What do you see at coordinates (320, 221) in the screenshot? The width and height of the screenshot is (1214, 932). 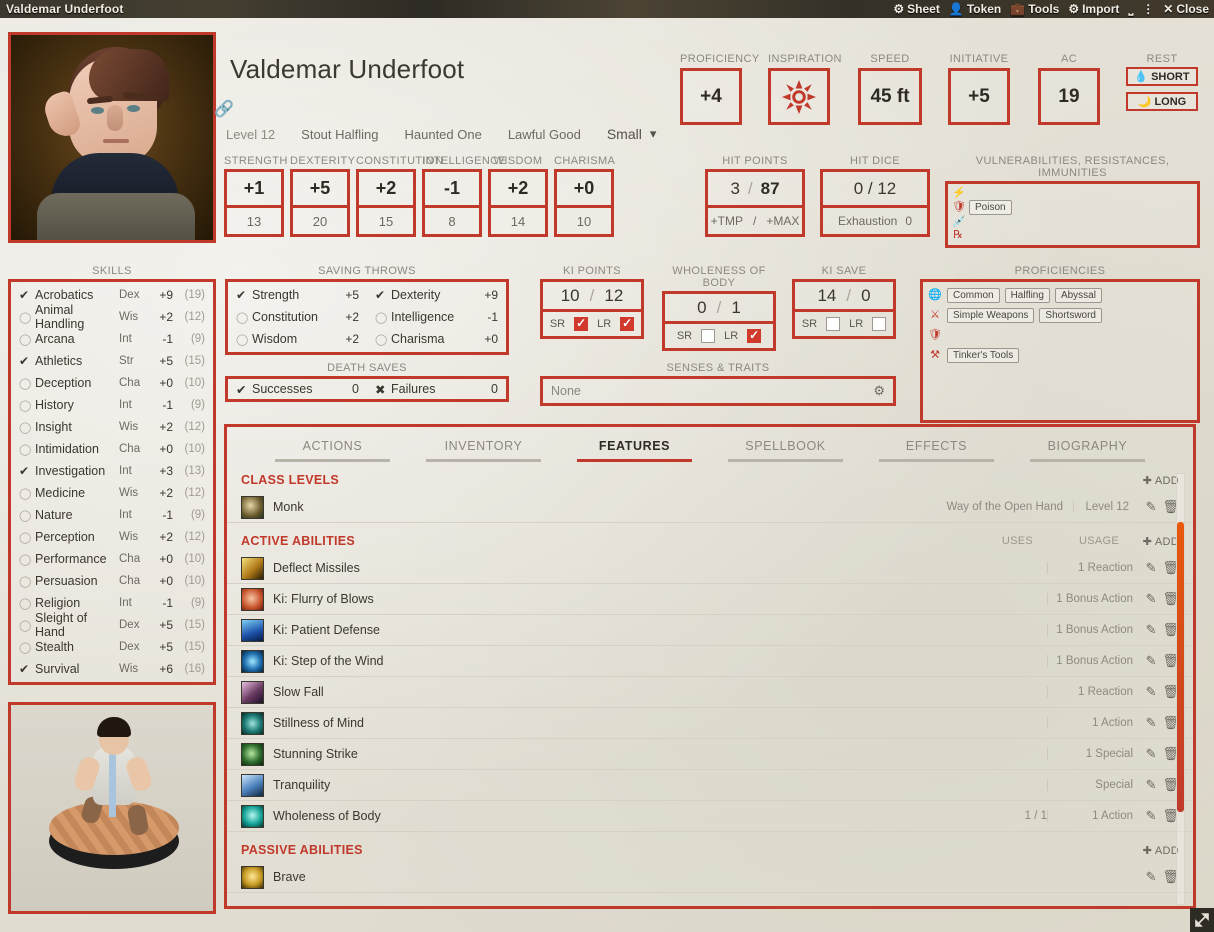 I see `ability-score: 20` at bounding box center [320, 221].